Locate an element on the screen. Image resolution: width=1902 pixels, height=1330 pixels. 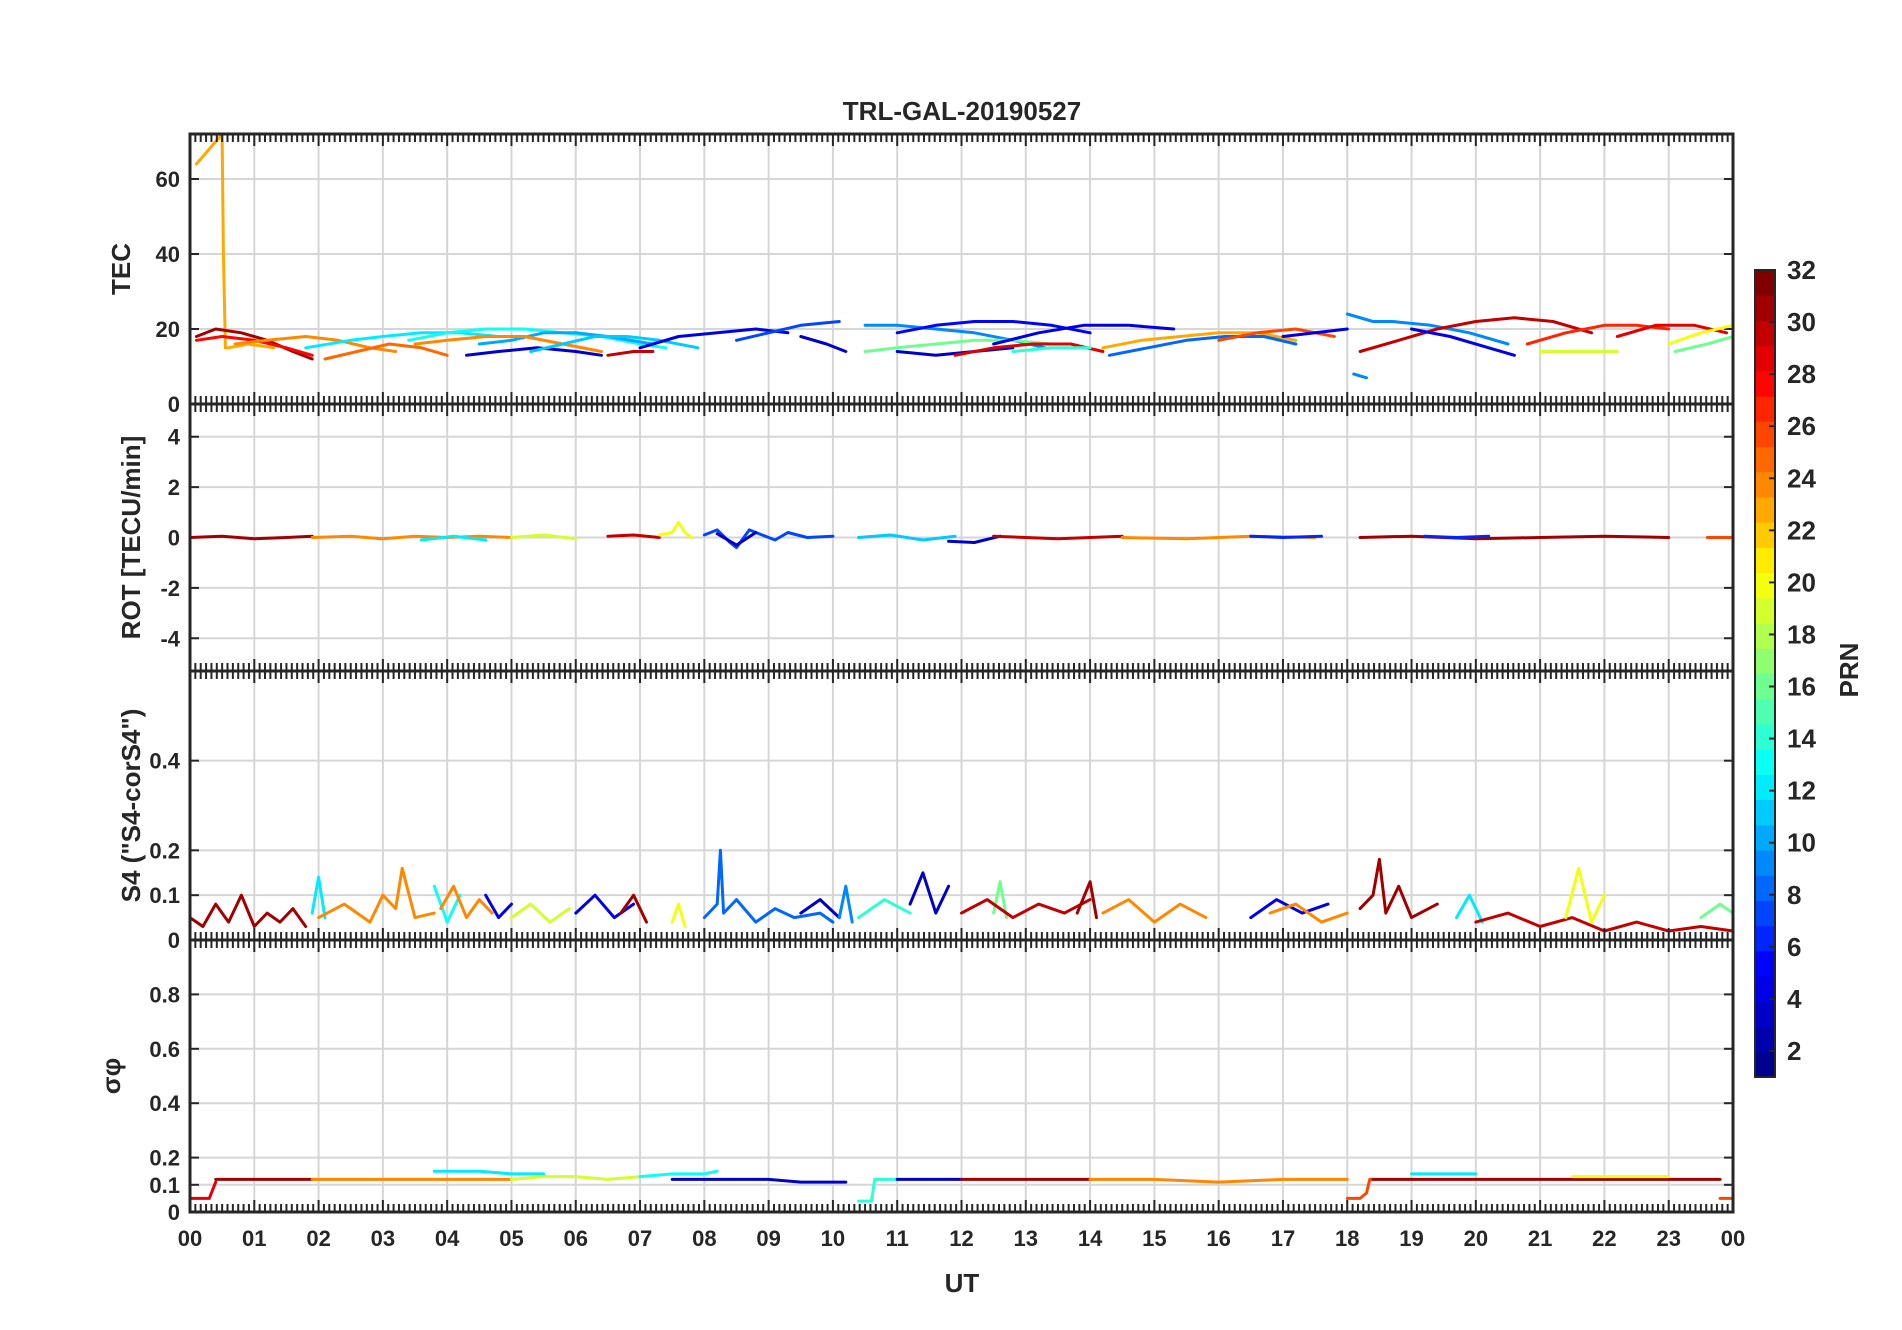
x-tick-label: 21 is located at coordinates (1540, 1238).